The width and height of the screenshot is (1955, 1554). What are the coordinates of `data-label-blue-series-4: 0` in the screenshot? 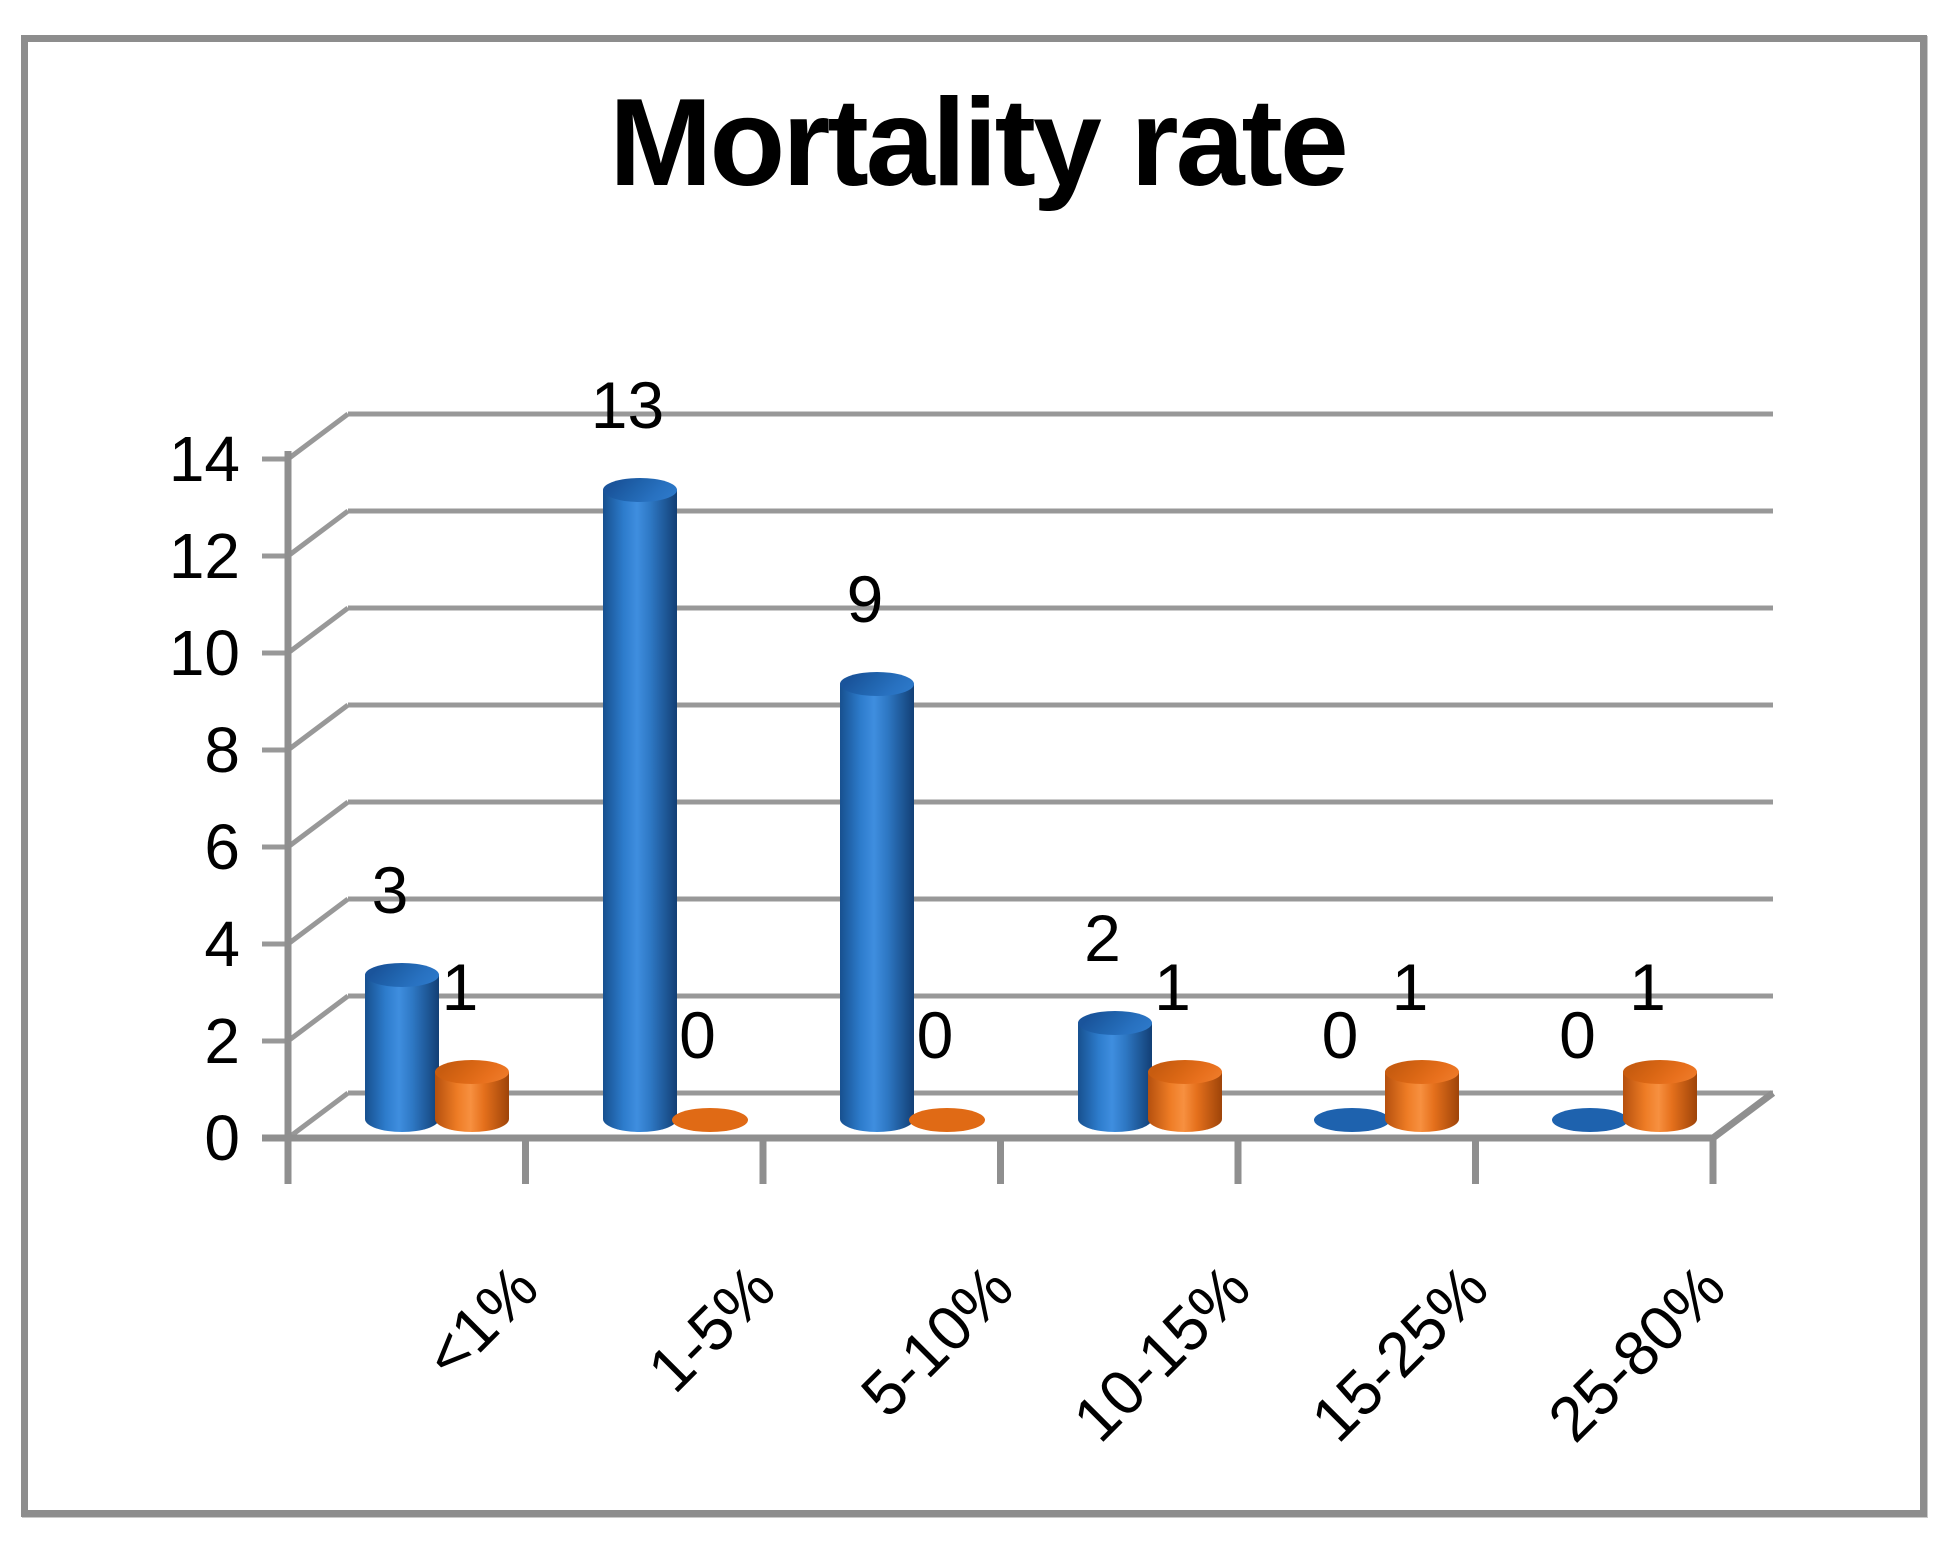 It's located at (1340, 1035).